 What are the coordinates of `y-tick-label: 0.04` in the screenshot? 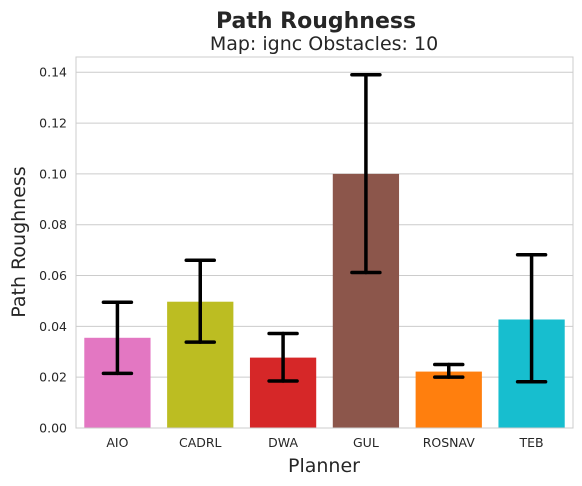 It's located at (53, 326).